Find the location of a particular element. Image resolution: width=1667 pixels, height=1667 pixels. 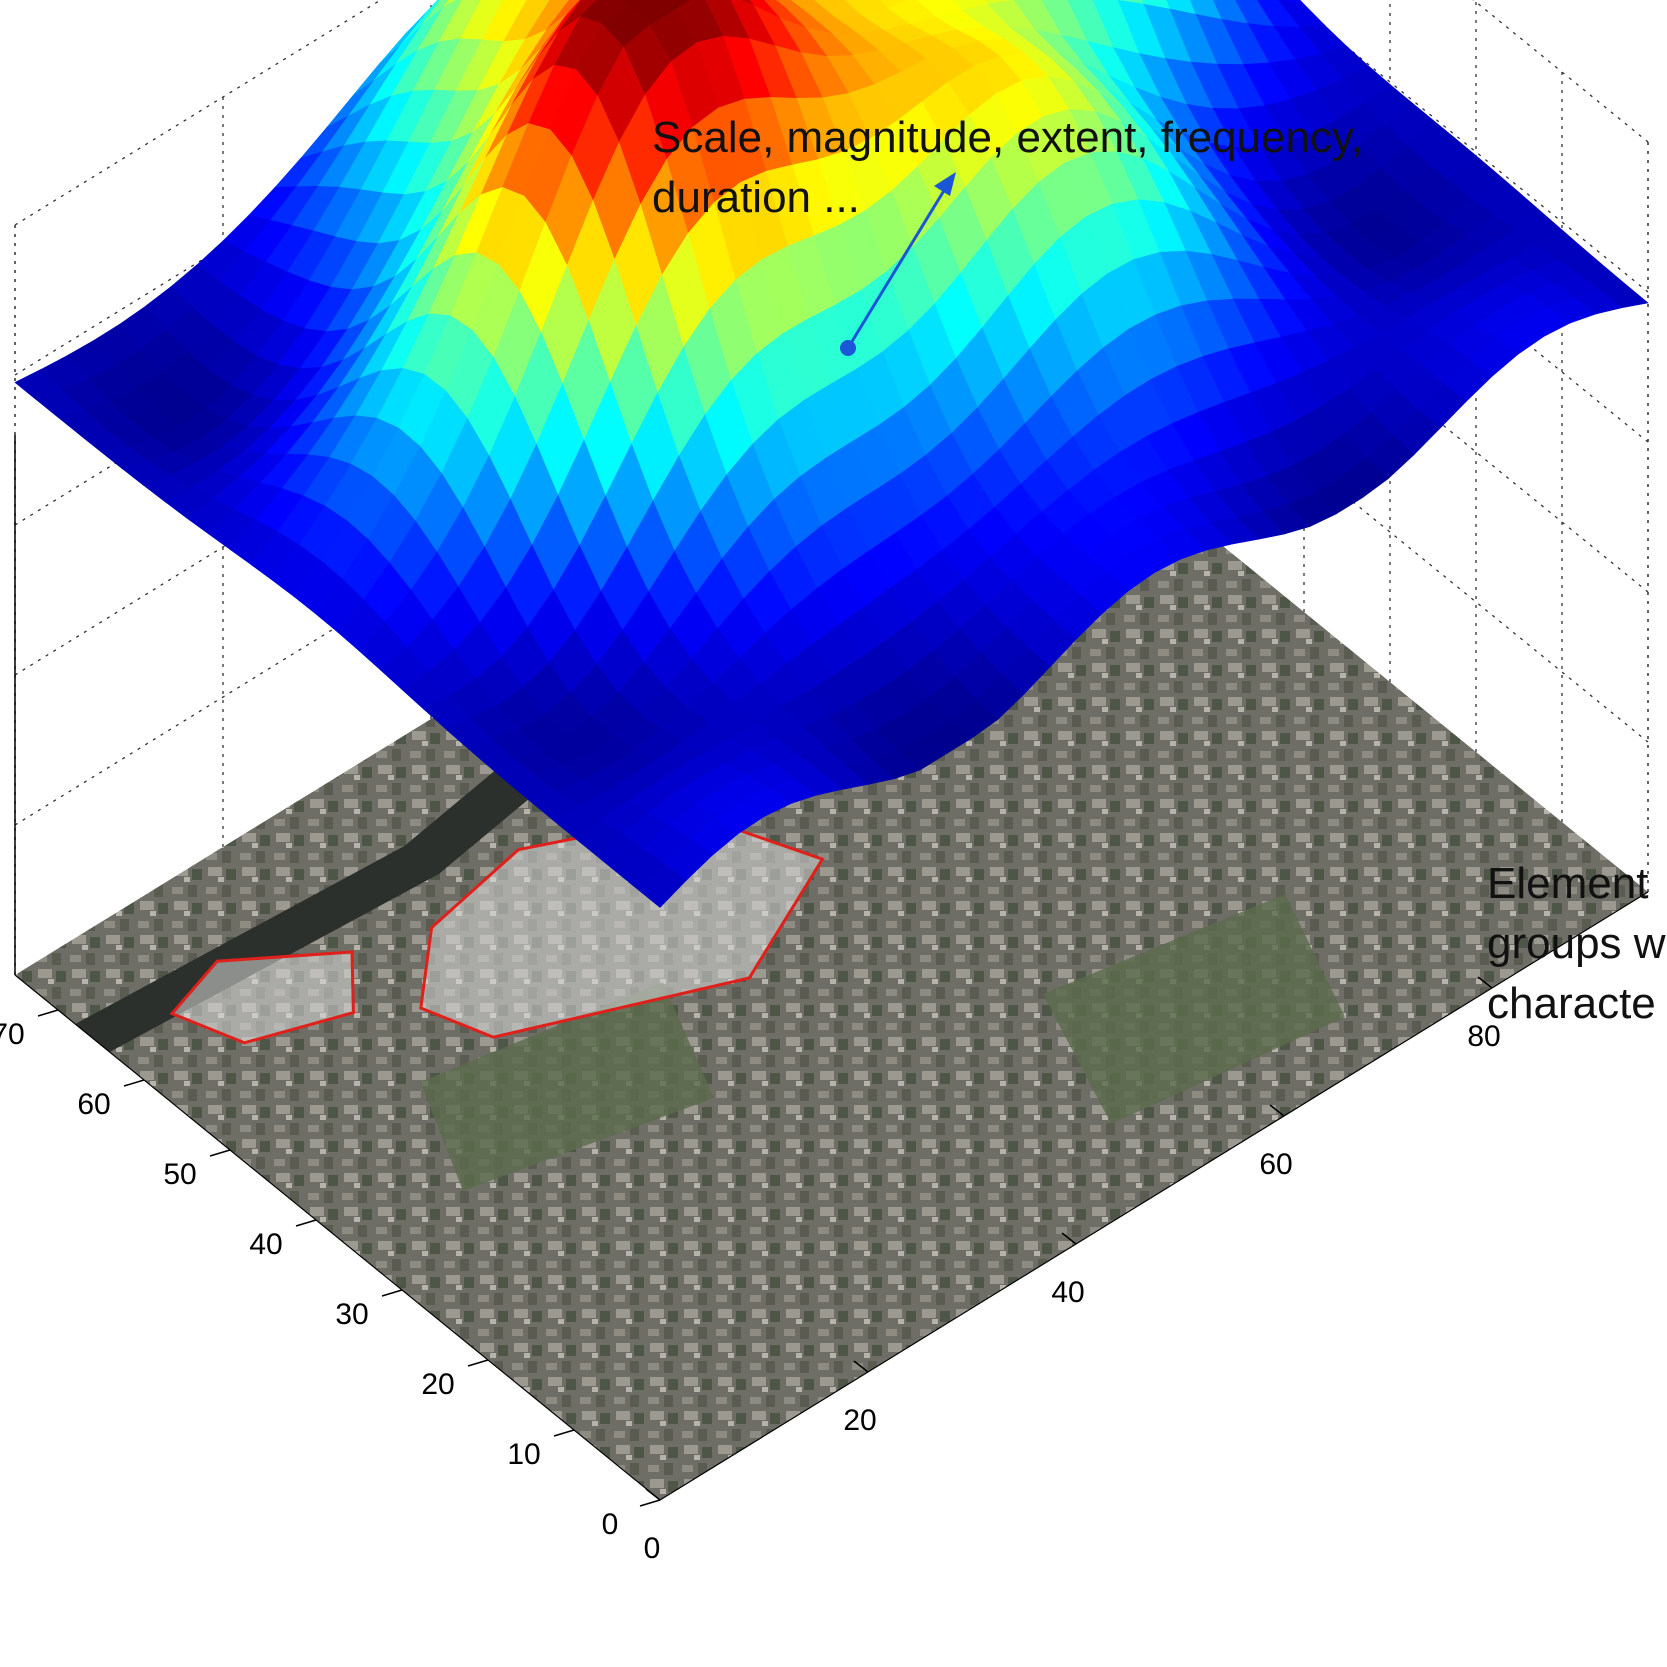

y-axis-line is located at coordinates (337, 1237).